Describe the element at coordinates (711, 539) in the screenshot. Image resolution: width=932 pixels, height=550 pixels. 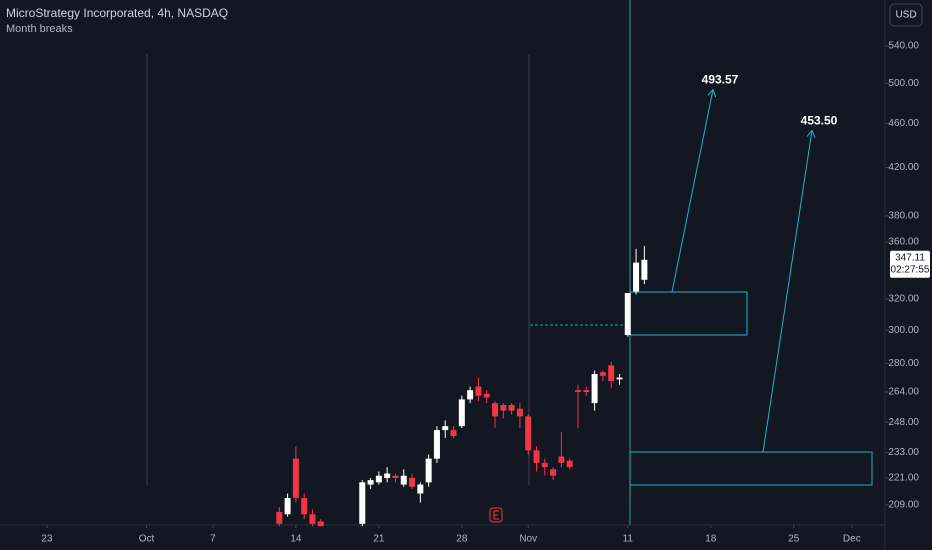
I see `x-tick-label: 18` at that location.